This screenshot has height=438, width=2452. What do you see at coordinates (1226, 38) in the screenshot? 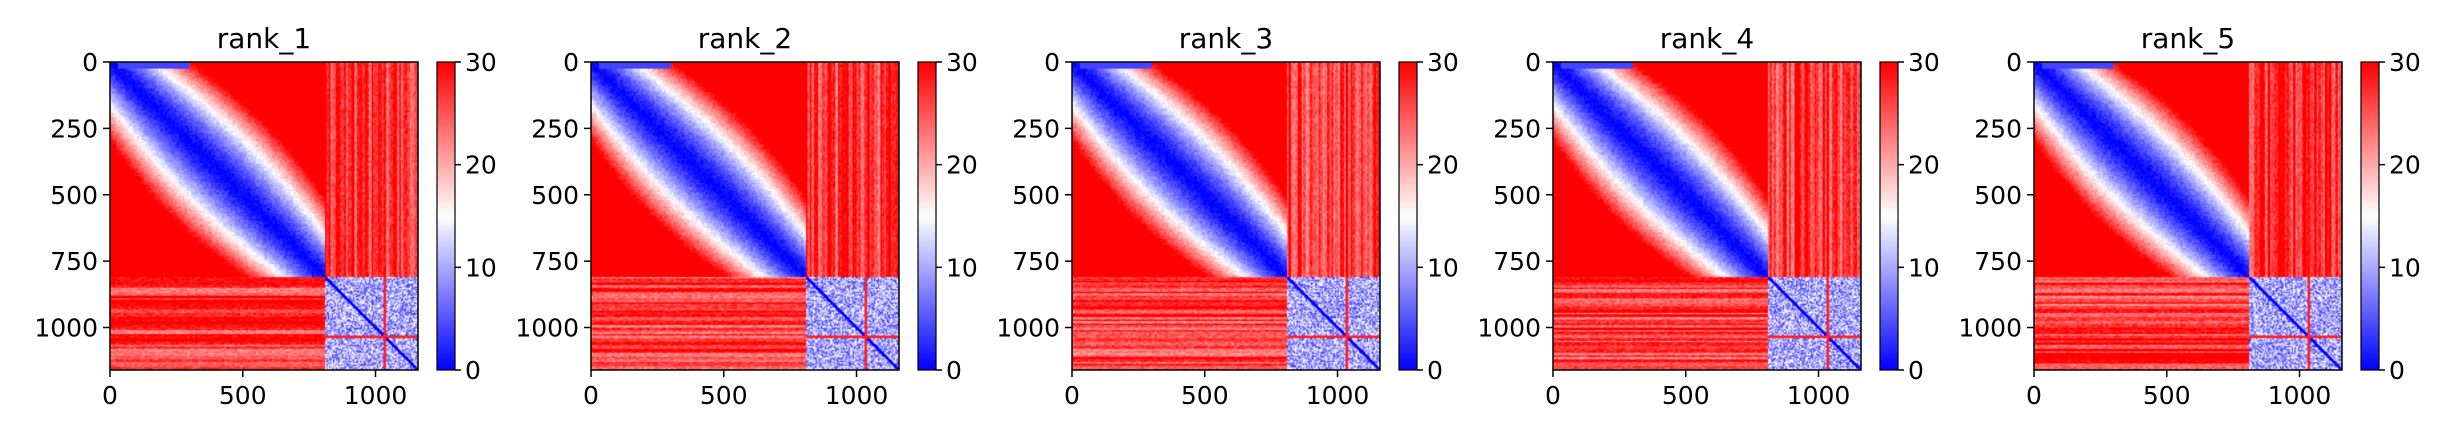
I see `panel-title: rank_3` at bounding box center [1226, 38].